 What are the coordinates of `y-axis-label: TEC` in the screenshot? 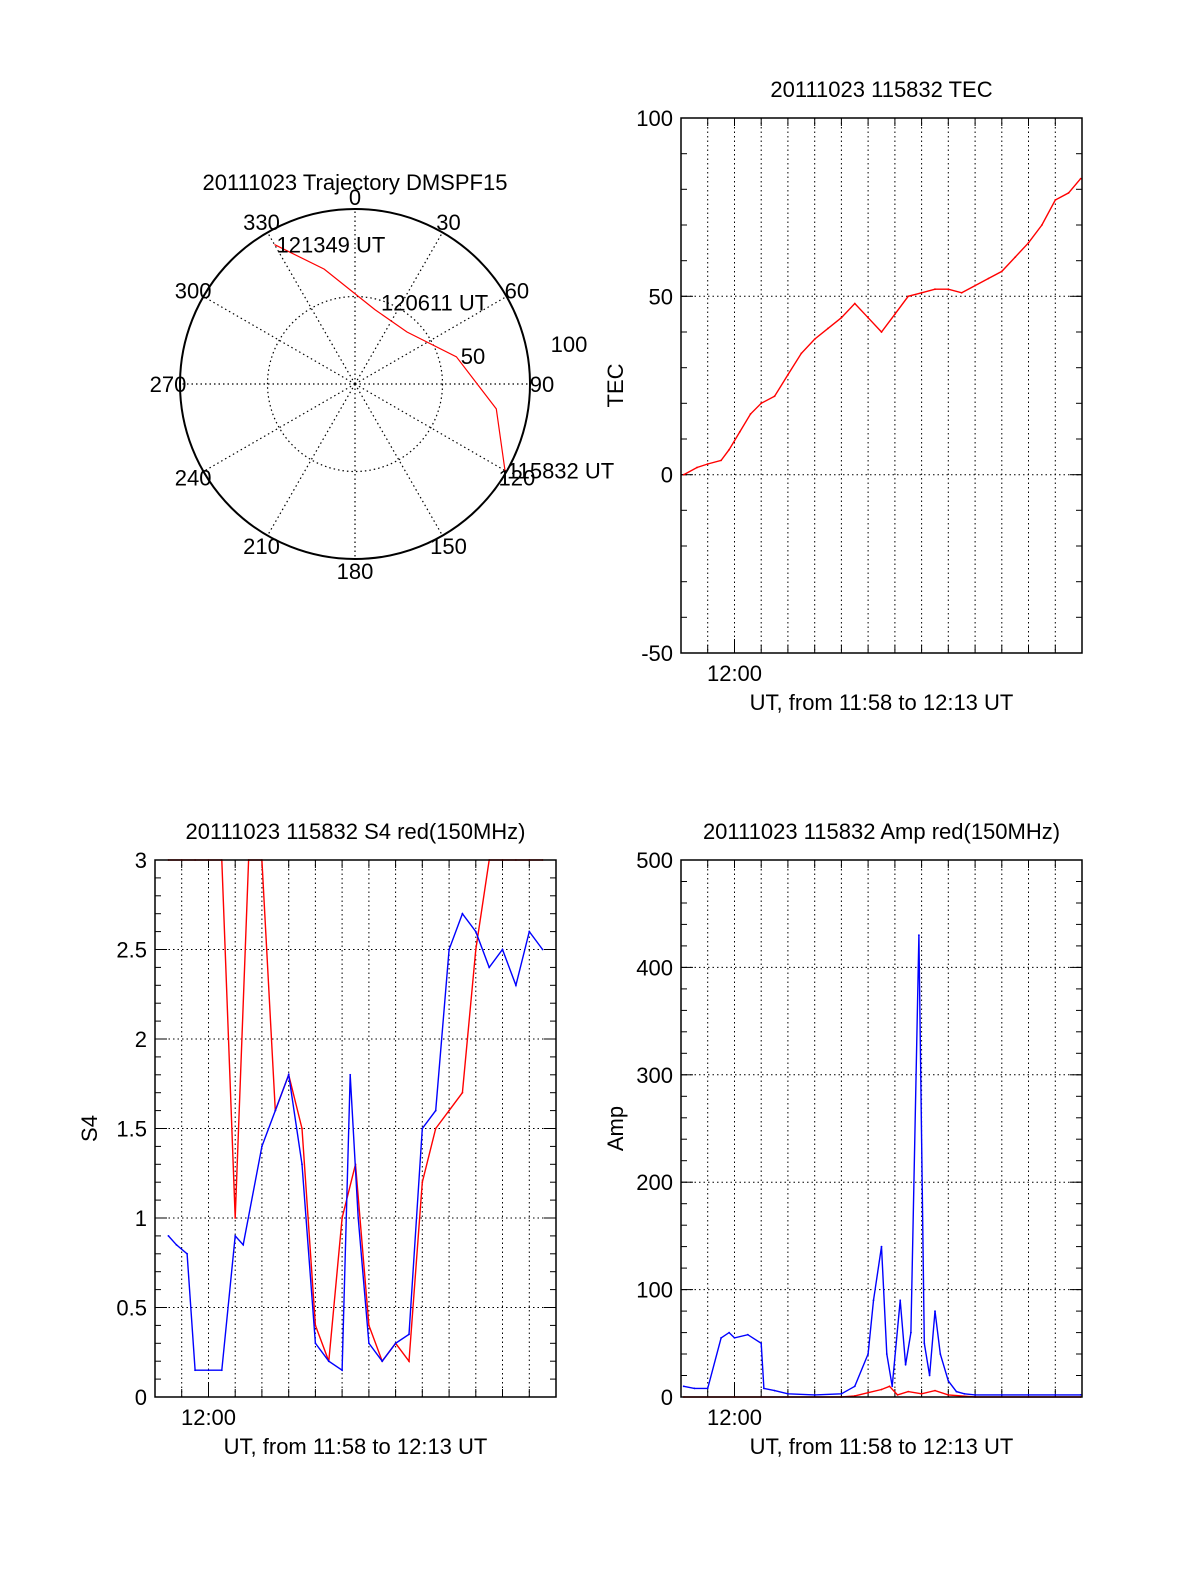 It's located at (615, 385).